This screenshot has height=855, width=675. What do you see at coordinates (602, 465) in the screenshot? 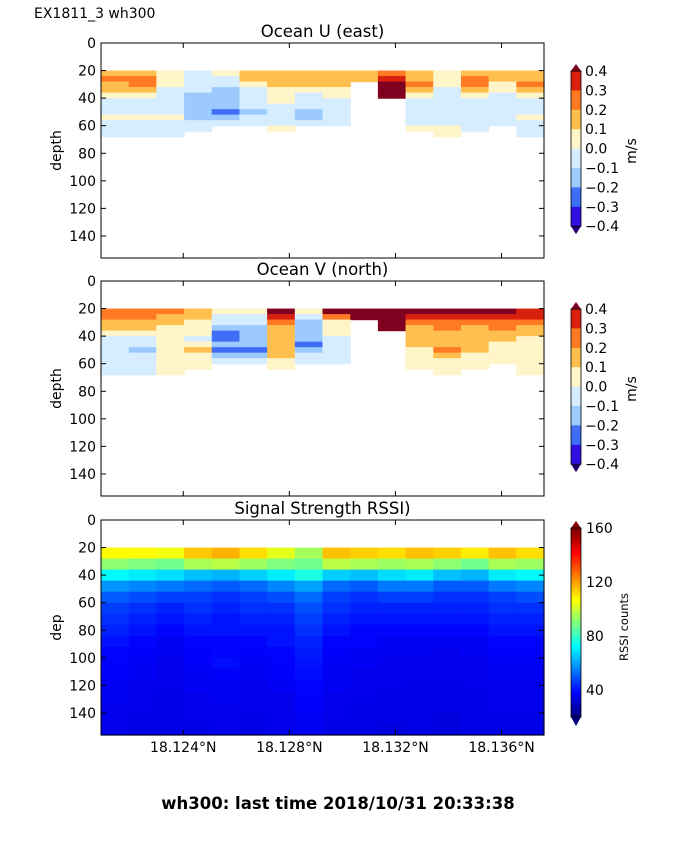
I see `colorbar-tick-label: −0.4` at bounding box center [602, 465].